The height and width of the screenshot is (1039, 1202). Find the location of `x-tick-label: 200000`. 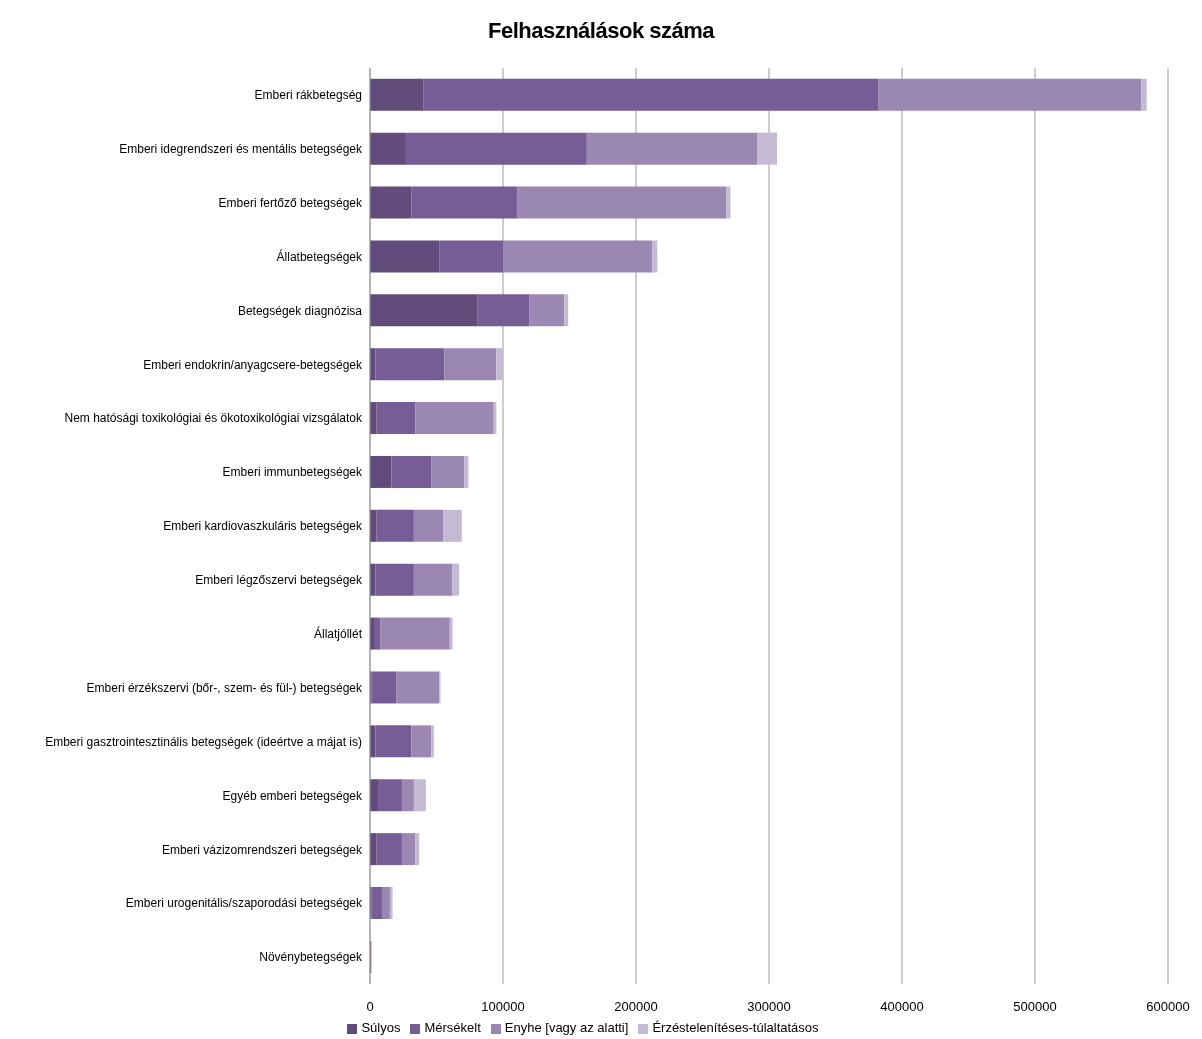

x-tick-label: 200000 is located at coordinates (636, 1007).